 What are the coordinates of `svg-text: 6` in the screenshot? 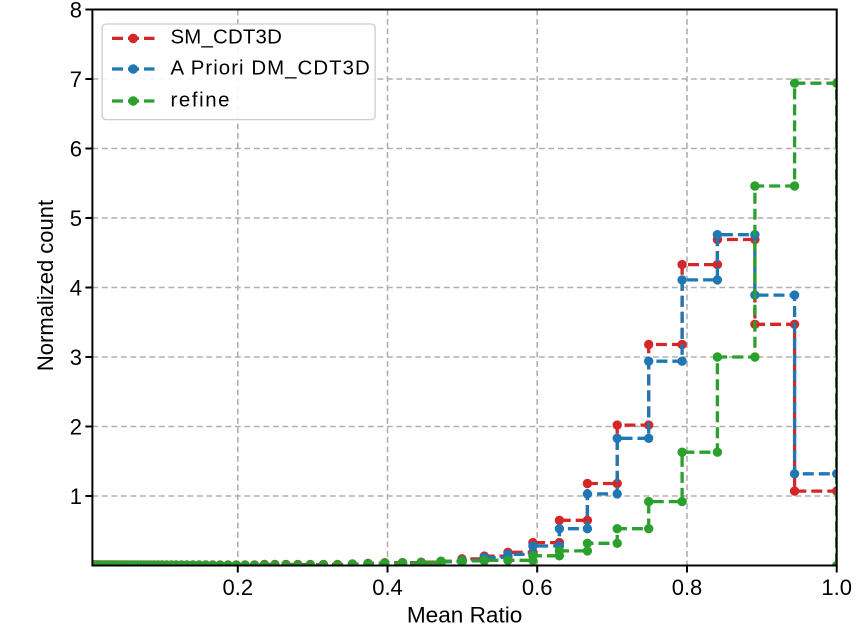 It's located at (76, 148).